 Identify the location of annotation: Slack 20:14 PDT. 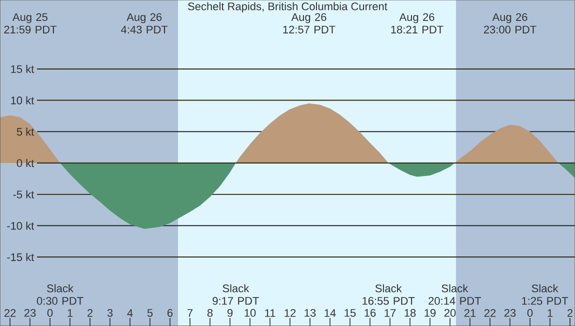
(454, 294).